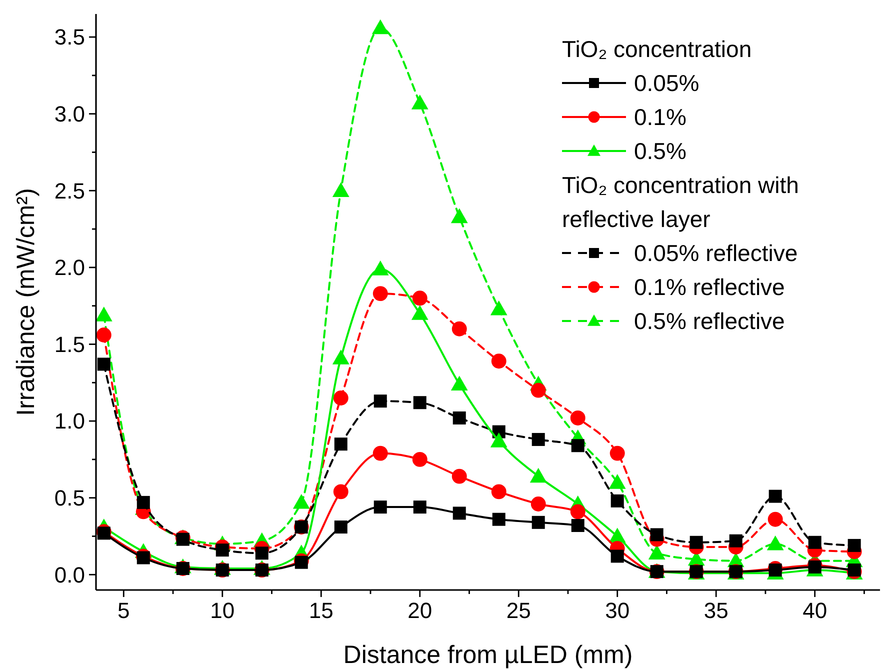 The width and height of the screenshot is (886, 669). Describe the element at coordinates (716, 253) in the screenshot. I see `legend-label: 0.05% reflective` at that location.